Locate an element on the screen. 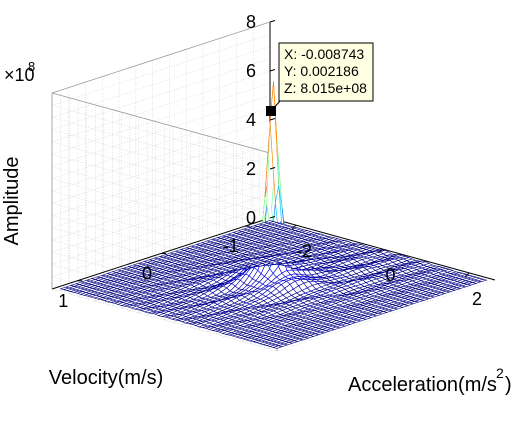 This screenshot has width=524, height=428. y-tick-label: -1 is located at coordinates (231, 246).